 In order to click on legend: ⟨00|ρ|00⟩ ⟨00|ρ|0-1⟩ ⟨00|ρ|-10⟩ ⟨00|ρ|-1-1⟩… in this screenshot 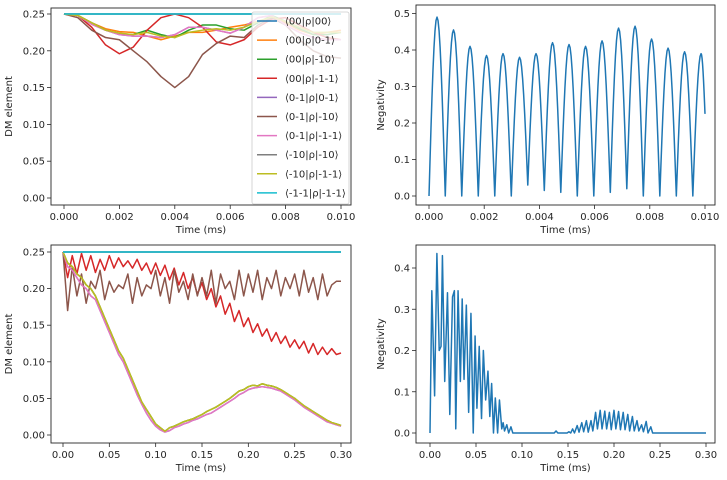, I will do `click(300, 108)`.